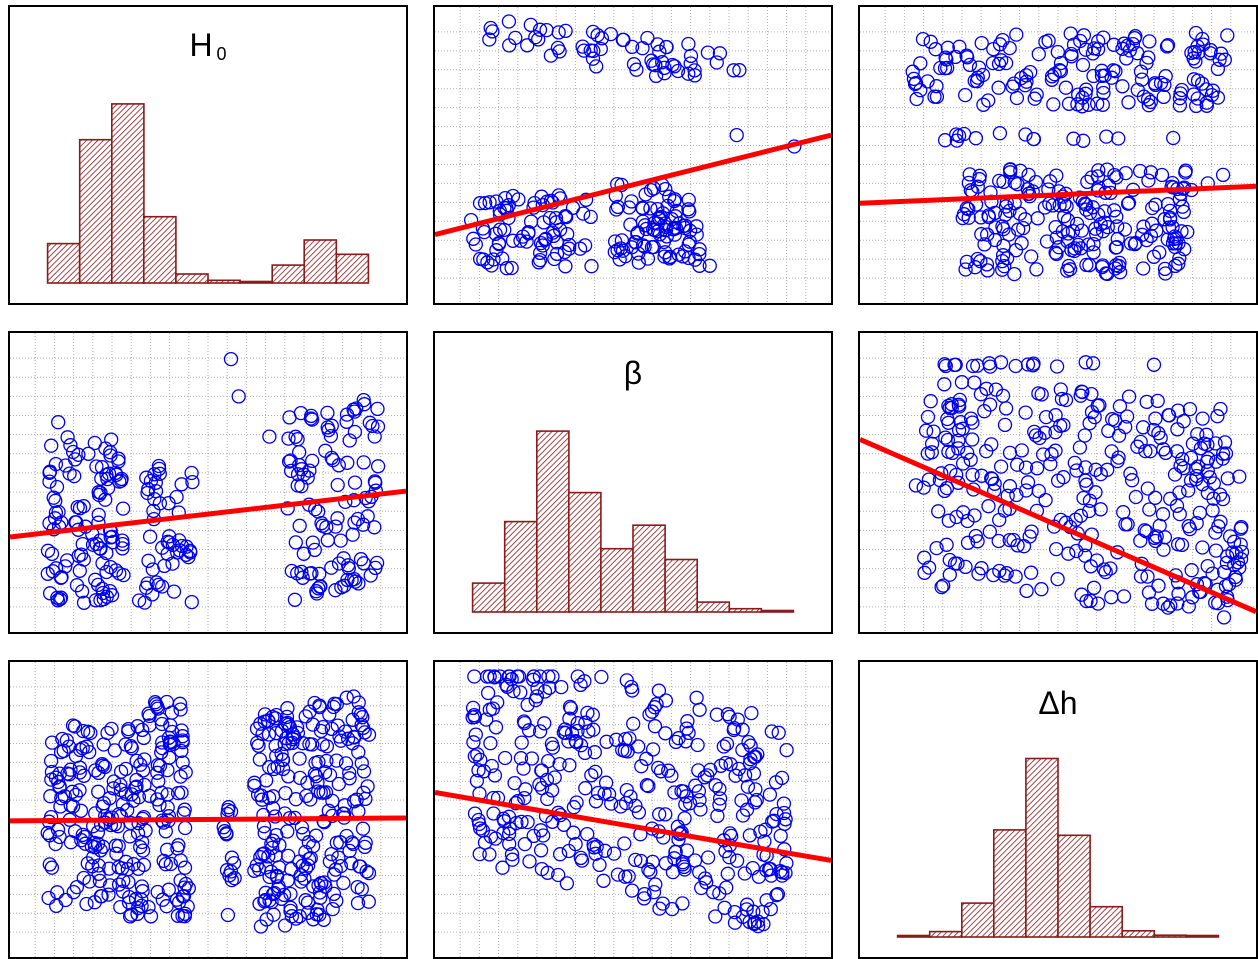  Describe the element at coordinates (208, 45) in the screenshot. I see `h0-title: H0` at that location.